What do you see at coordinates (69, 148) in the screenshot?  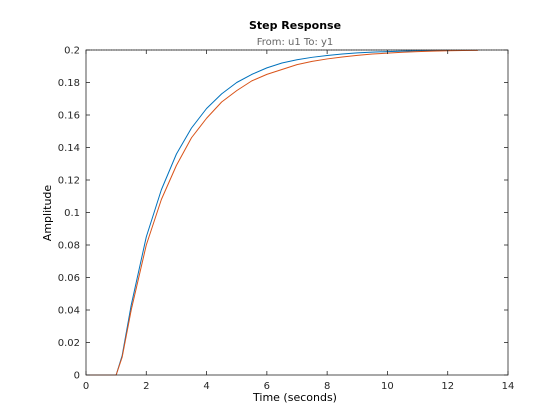 I see `y-tick-label: 0.14` at bounding box center [69, 148].